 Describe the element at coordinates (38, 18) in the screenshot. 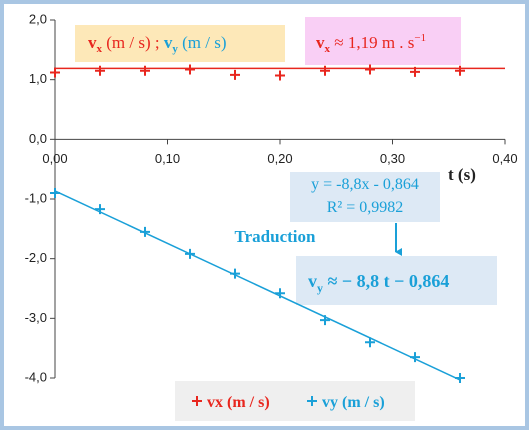

I see `y-tick-label: 2,0` at that location.